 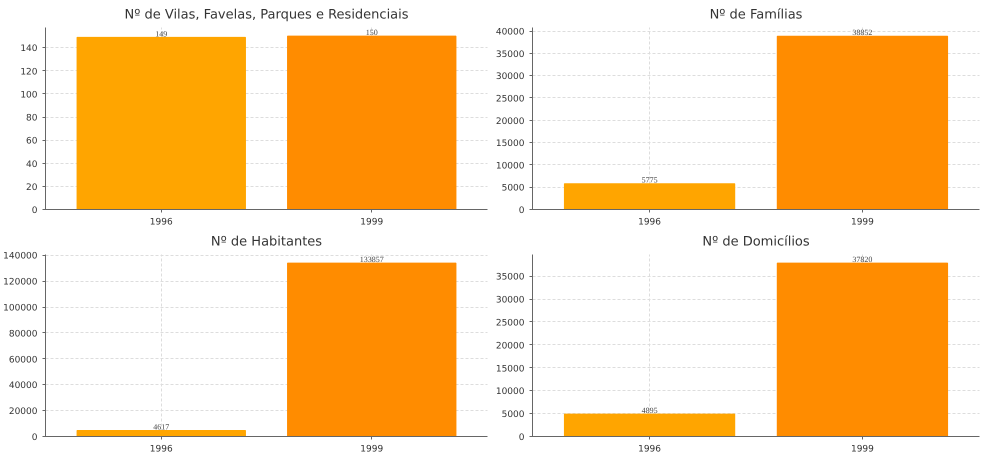 I want to click on y-tick-label: 60, so click(x=32, y=141).